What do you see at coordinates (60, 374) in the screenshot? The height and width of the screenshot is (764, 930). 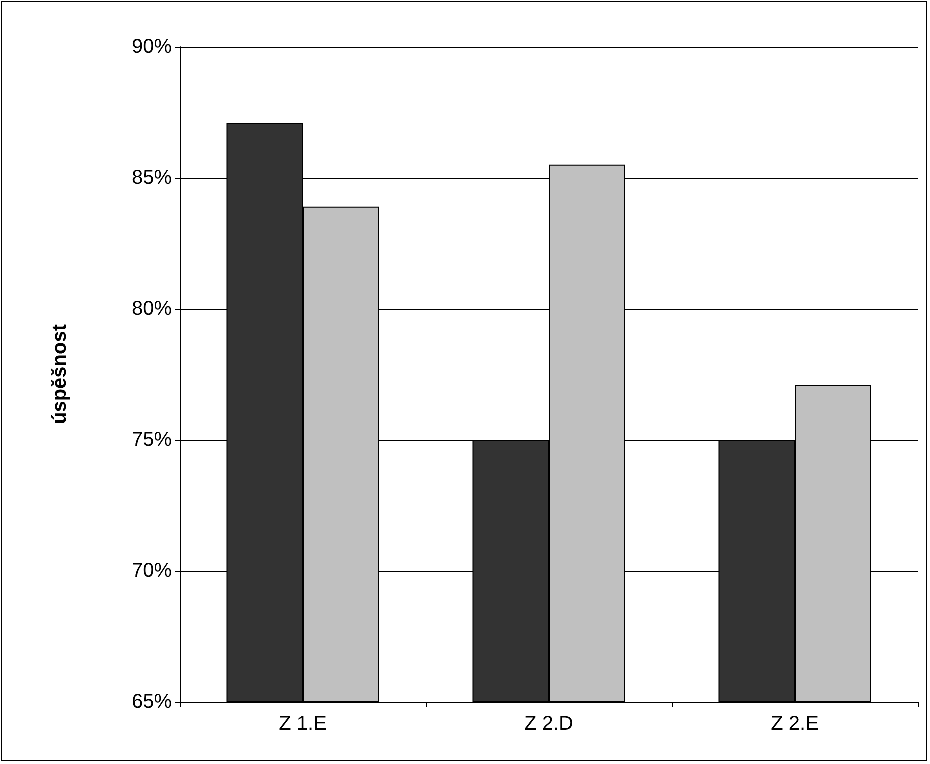 I see `y-axis-title: úspěšnost` at bounding box center [60, 374].